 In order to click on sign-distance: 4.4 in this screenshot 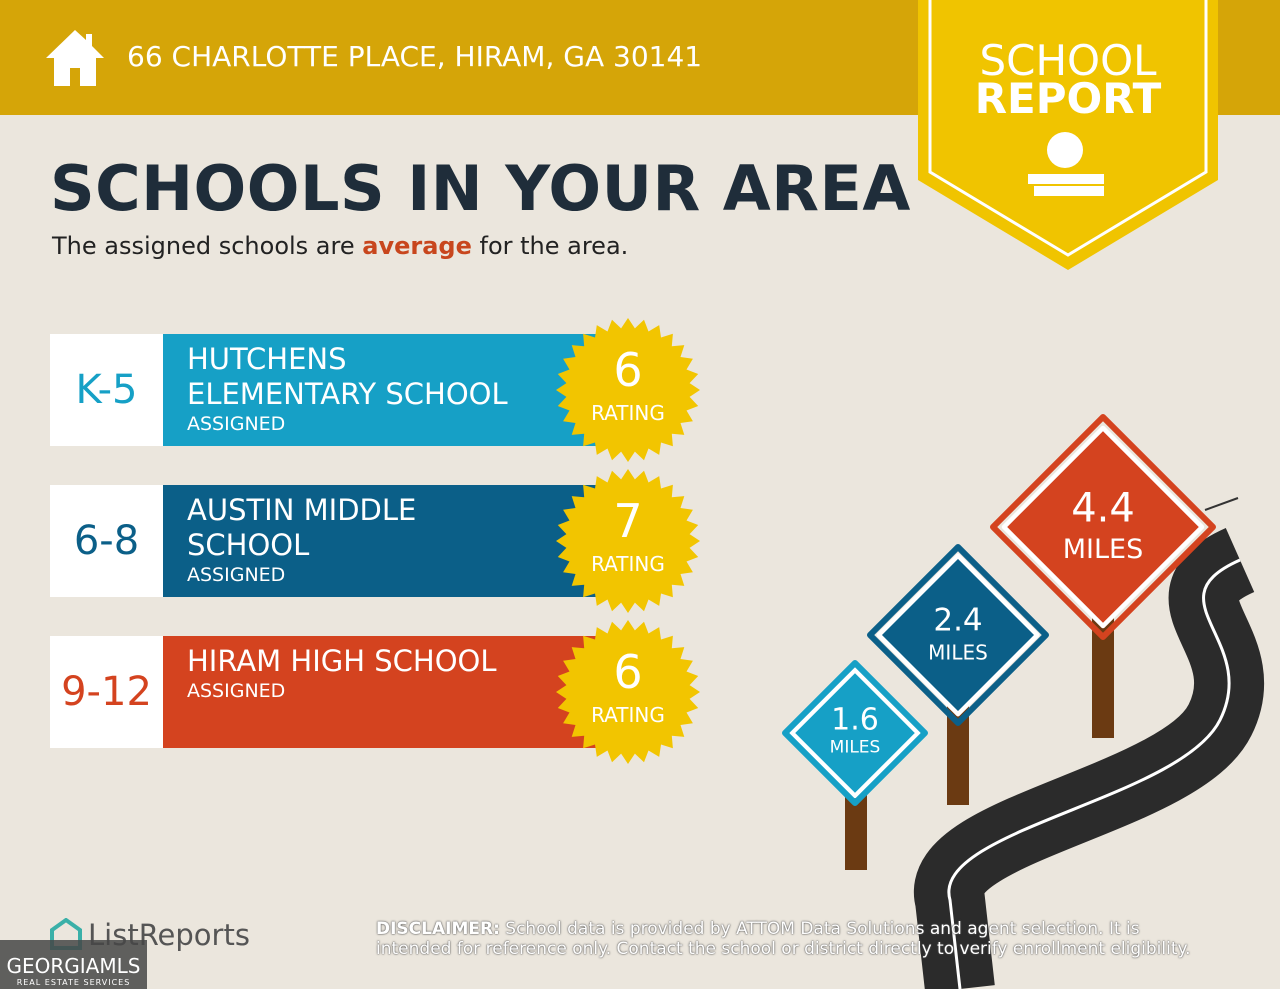, I will do `click(1103, 509)`.